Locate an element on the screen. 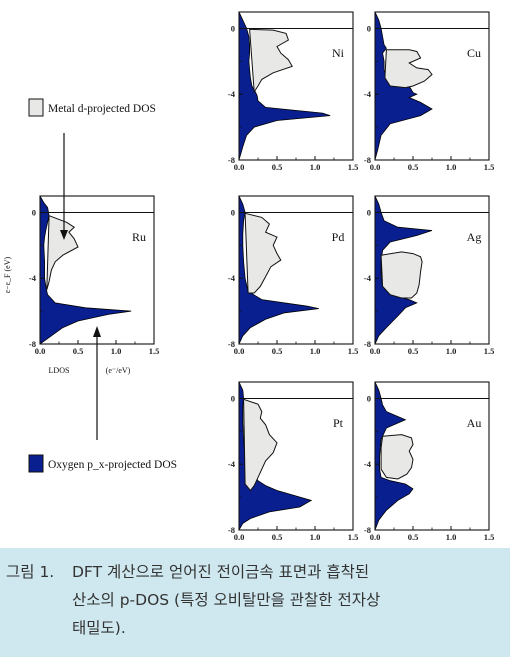  legend-oxygen: Oxygen p_x-projected DOS is located at coordinates (102, 399).